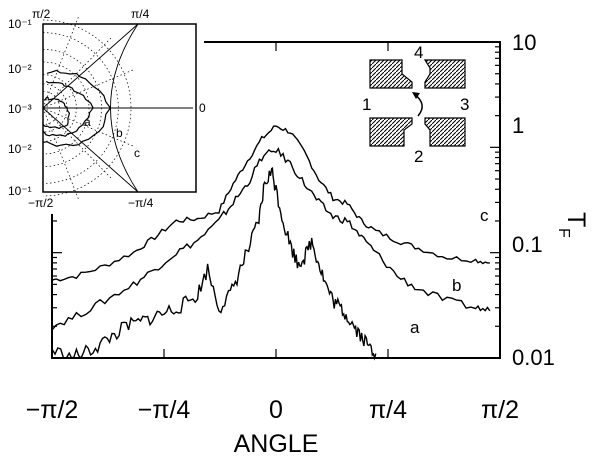  I want to click on polar-angle-label-top-right: π/4, so click(140, 14).